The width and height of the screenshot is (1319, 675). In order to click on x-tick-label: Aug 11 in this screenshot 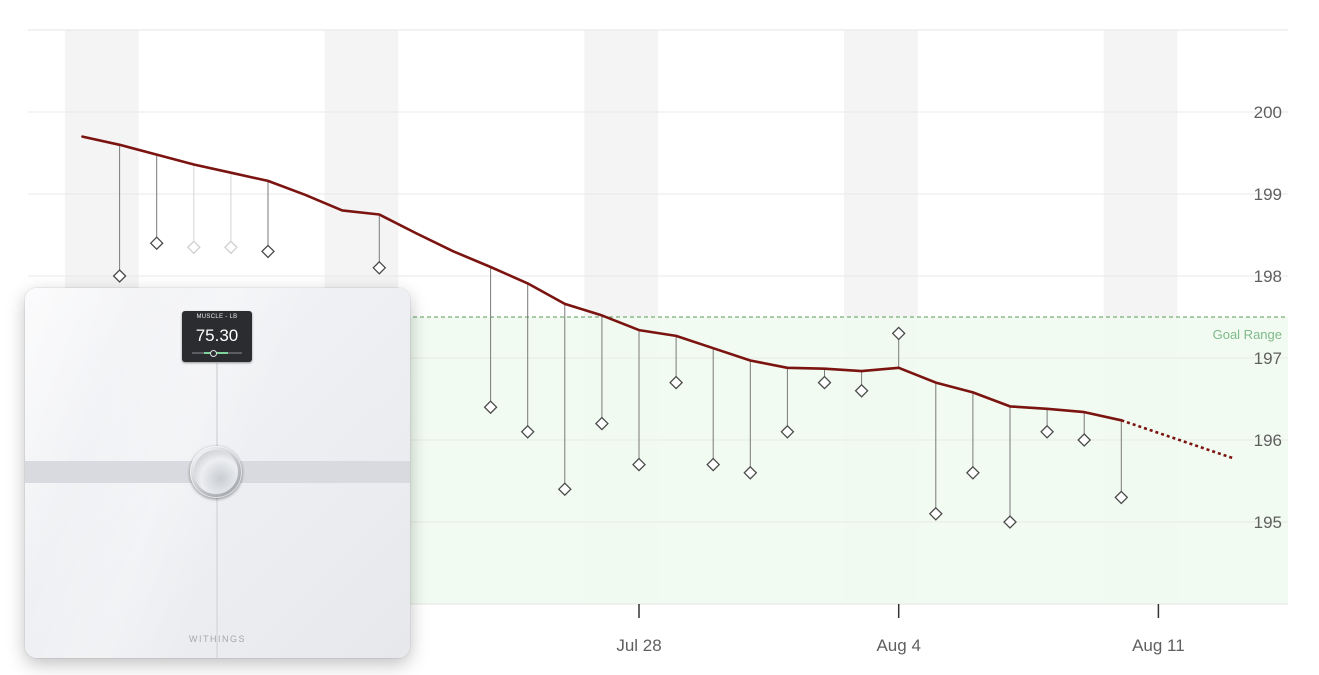, I will do `click(1158, 645)`.